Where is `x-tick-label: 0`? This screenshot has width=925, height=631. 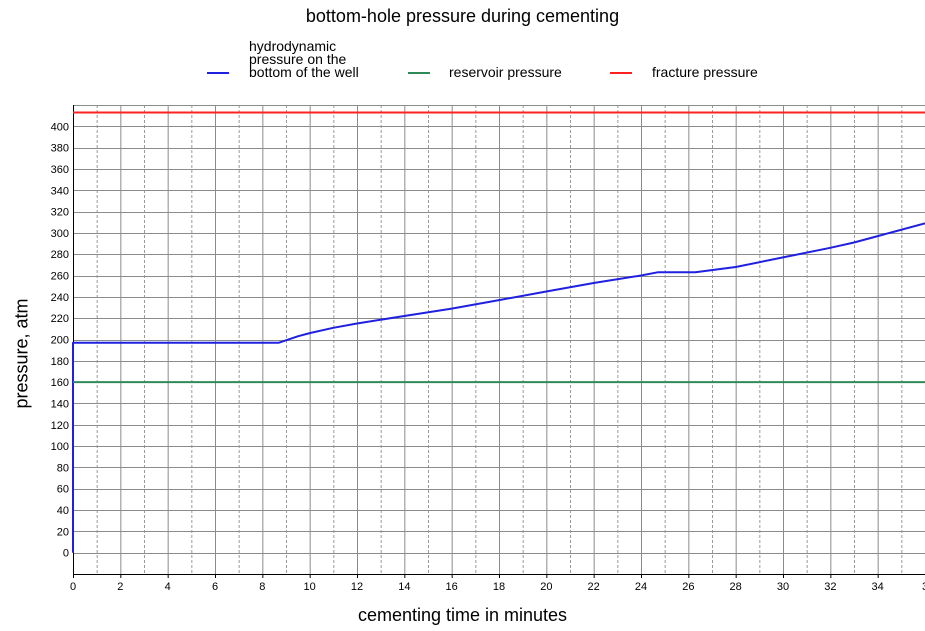 x-tick-label: 0 is located at coordinates (73, 587).